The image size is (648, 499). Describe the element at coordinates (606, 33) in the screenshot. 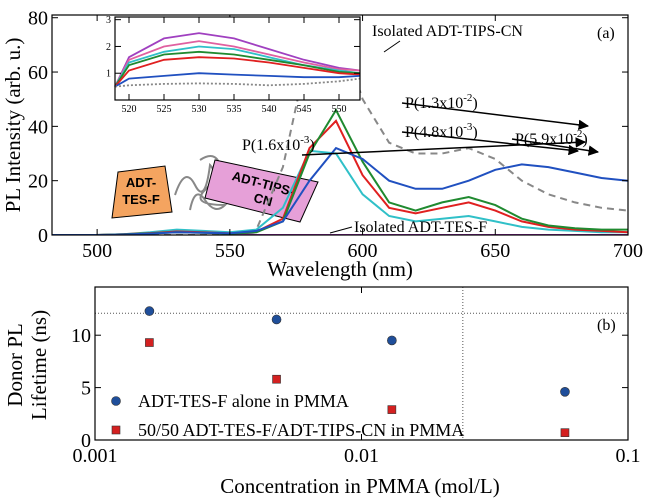

I see `panel-label: (a)` at that location.